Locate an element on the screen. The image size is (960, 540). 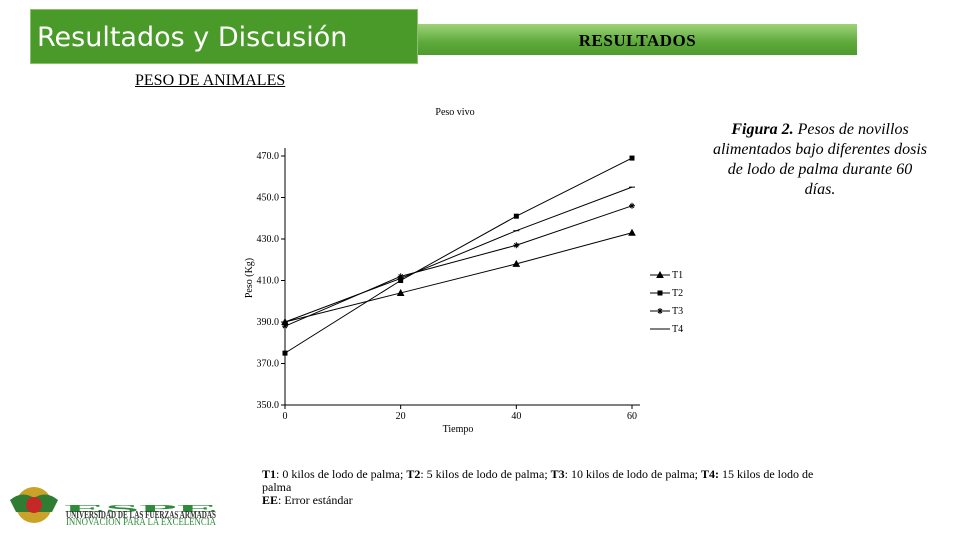
y-tick-label: 450.0 is located at coordinates (268, 198).